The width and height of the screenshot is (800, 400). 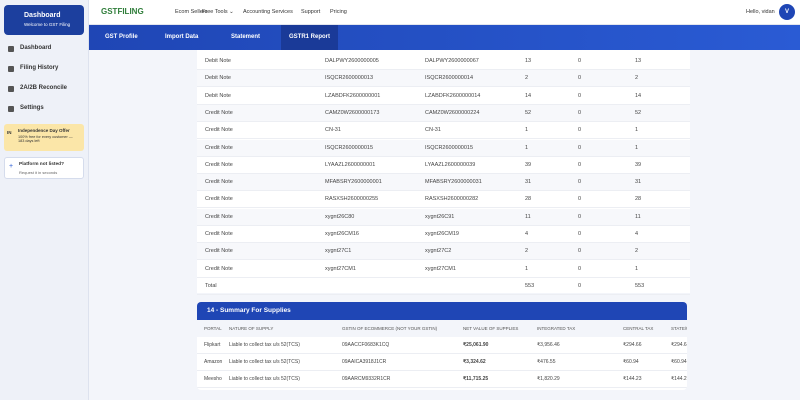 What do you see at coordinates (268, 12) in the screenshot?
I see `nav-link: Accounting Services` at bounding box center [268, 12].